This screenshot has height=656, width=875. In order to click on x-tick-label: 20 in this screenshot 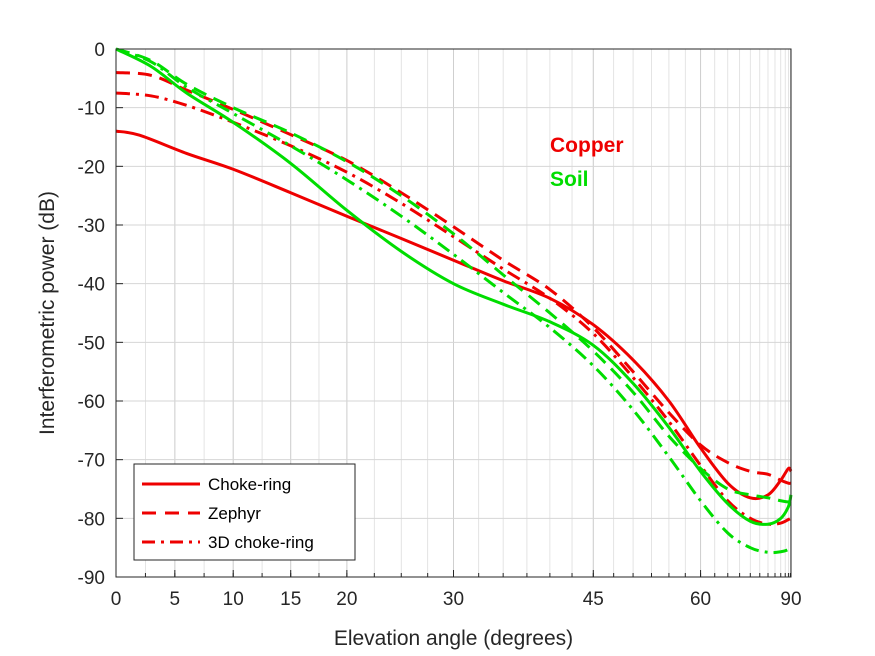, I will do `click(346, 599)`.